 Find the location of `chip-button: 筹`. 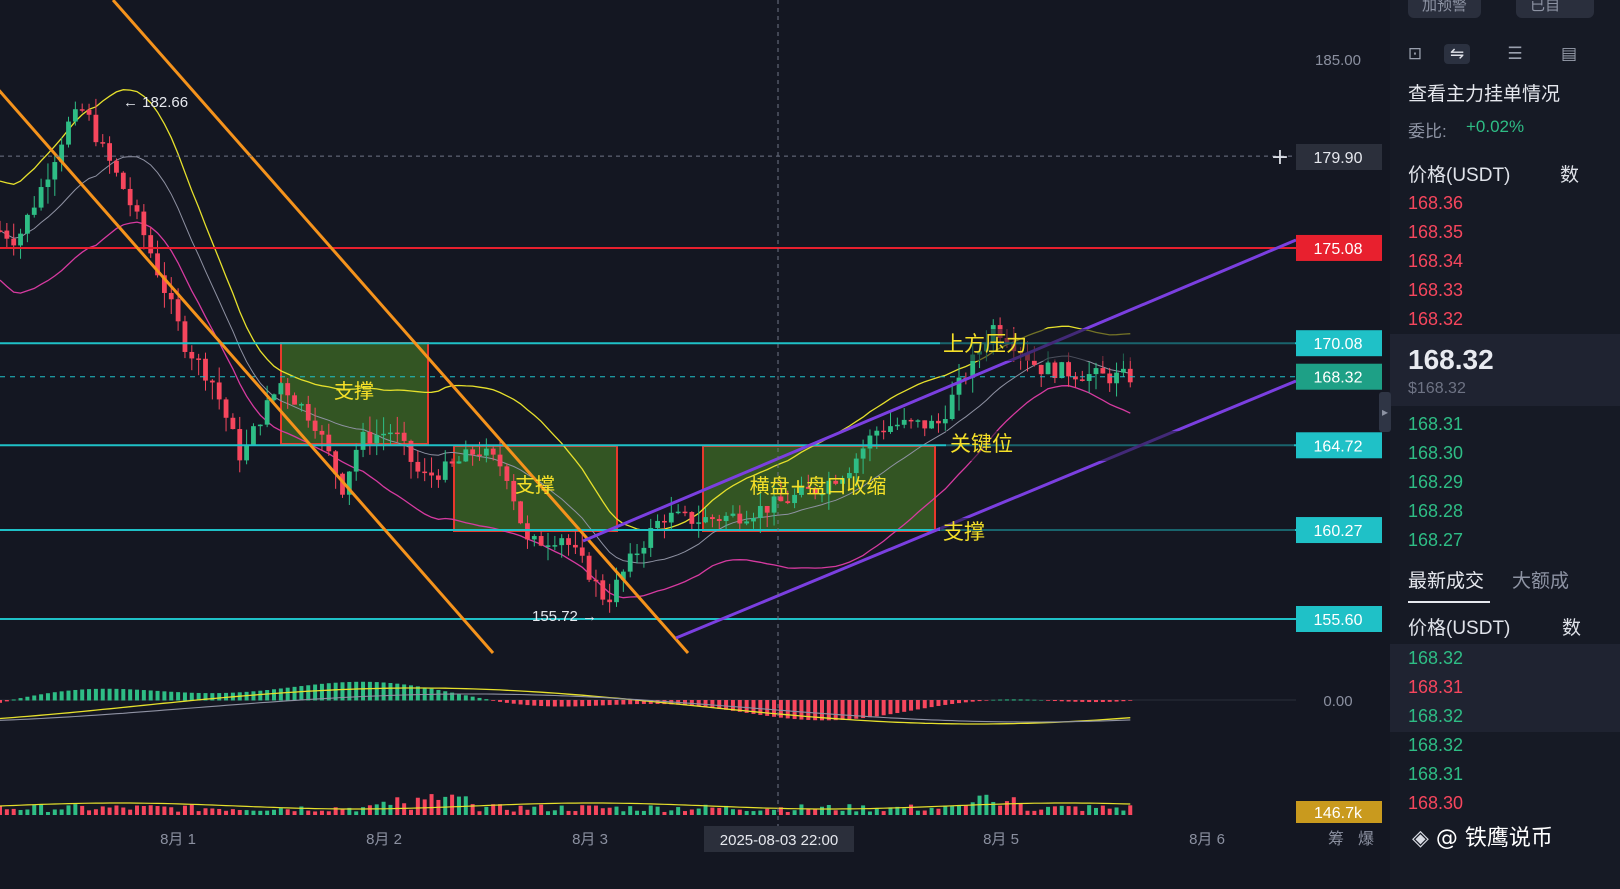

chip-button: 筹 is located at coordinates (1336, 839).